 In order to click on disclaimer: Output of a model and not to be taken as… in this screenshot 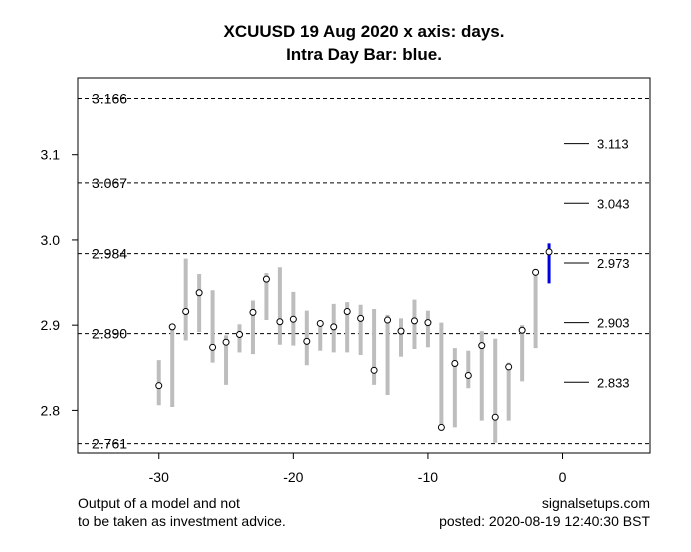, I will do `click(182, 512)`.